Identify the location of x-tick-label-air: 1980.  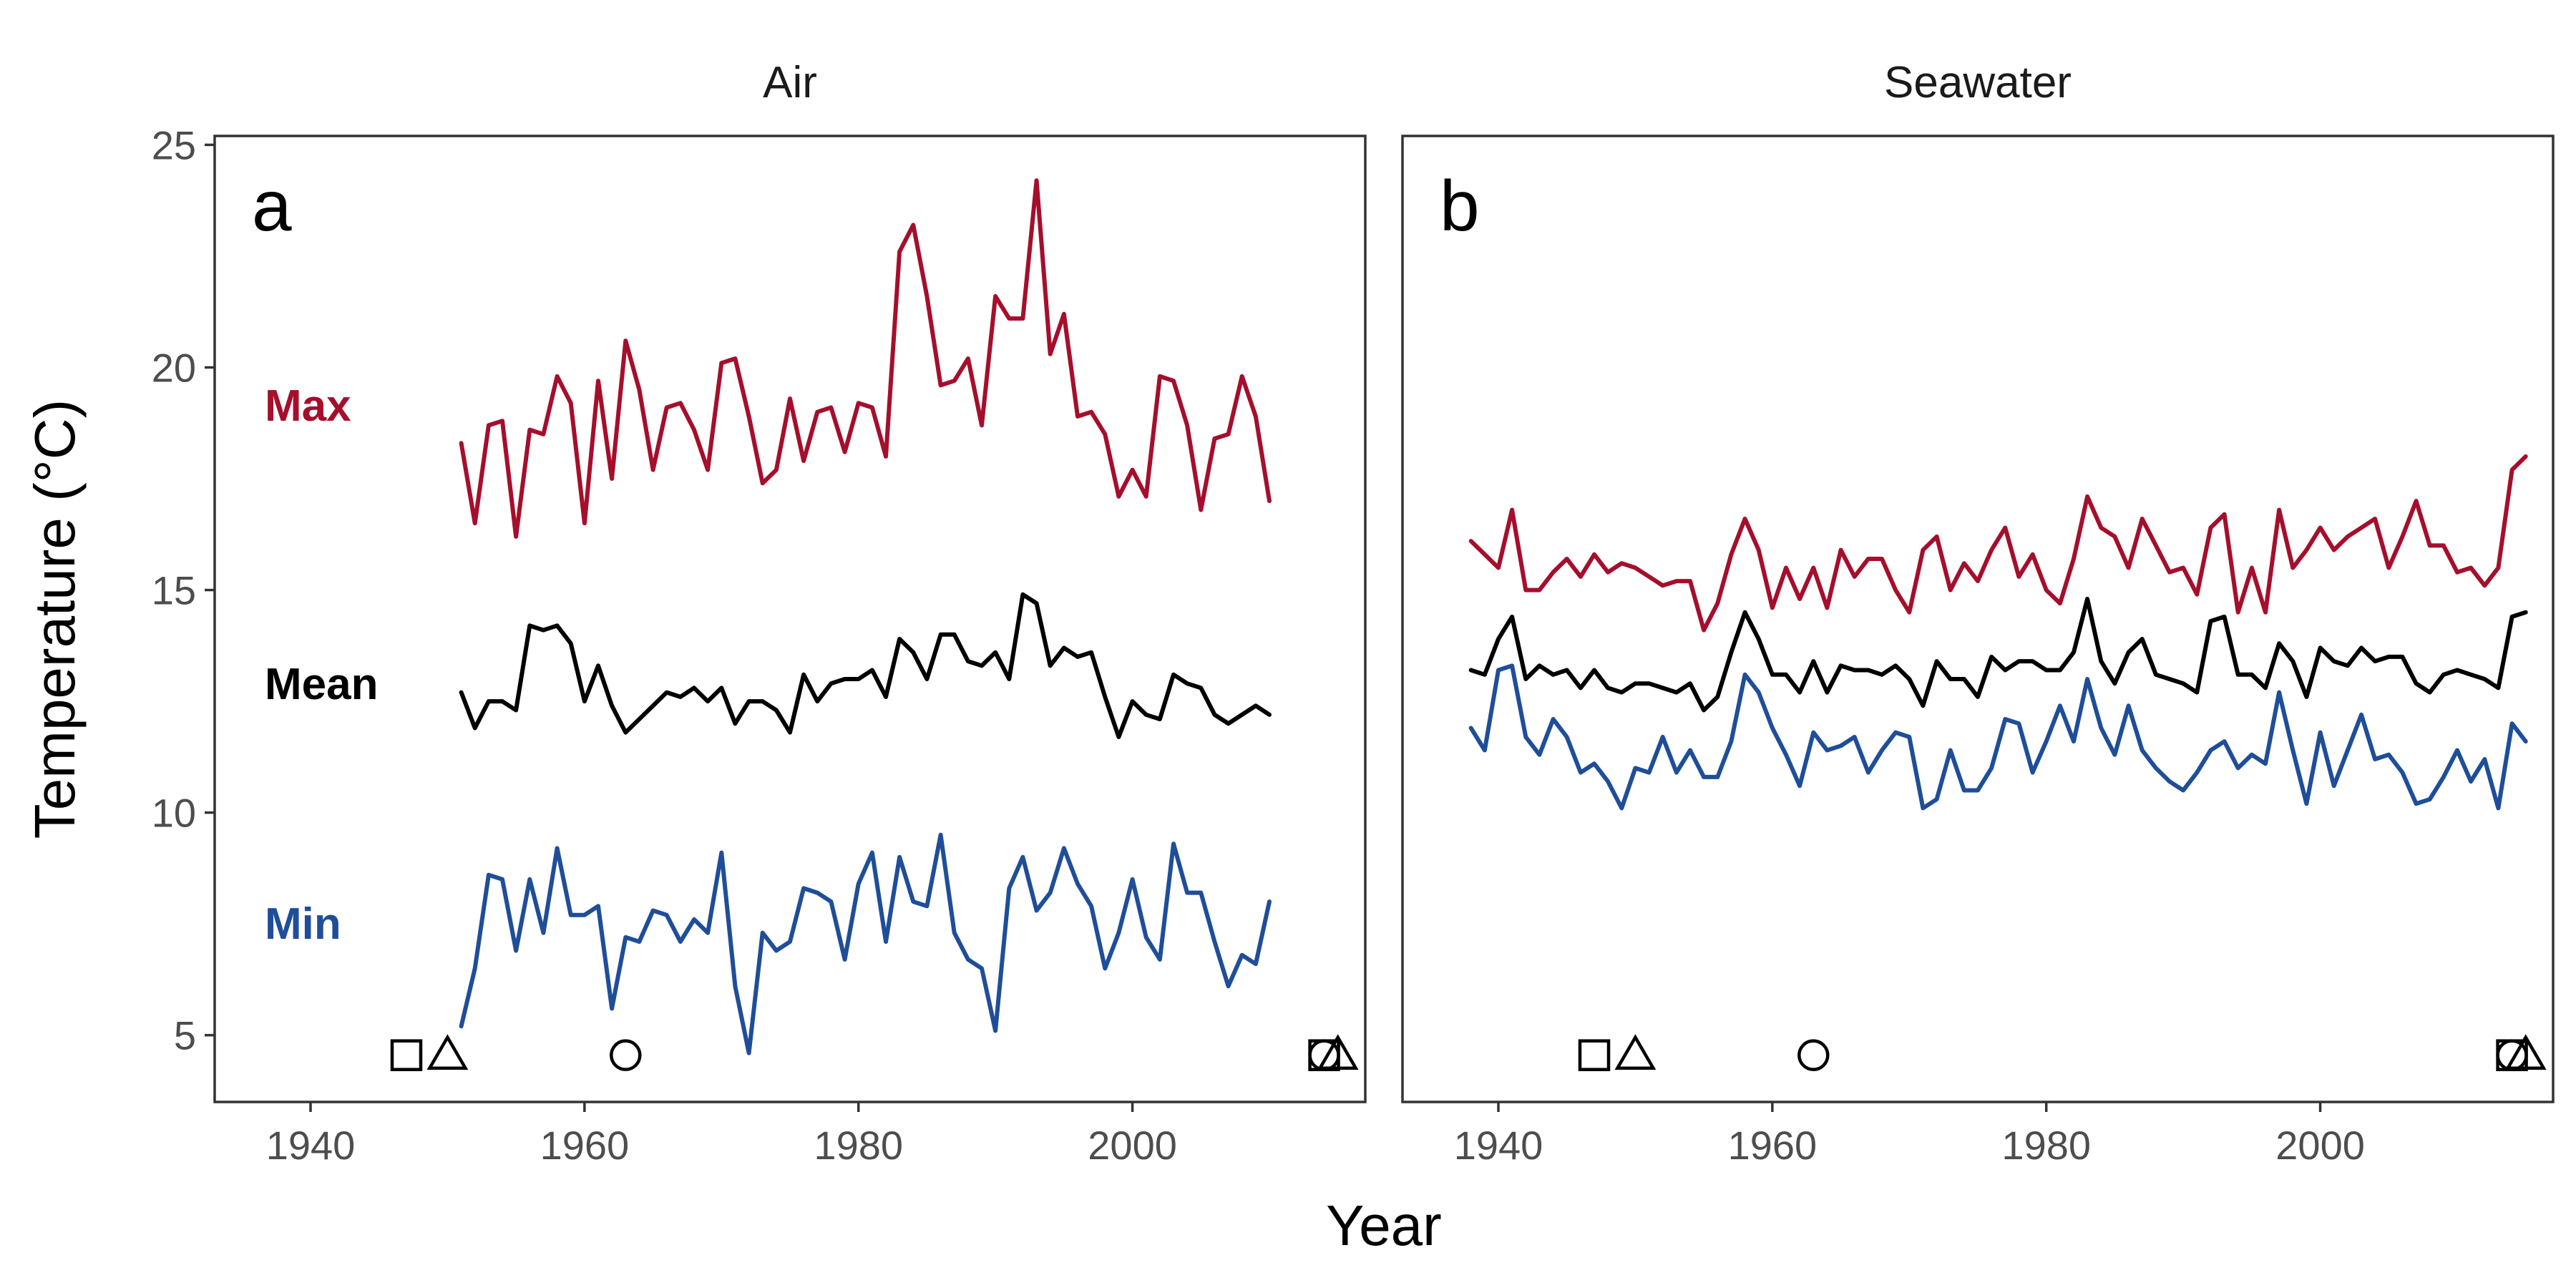
(858, 1145).